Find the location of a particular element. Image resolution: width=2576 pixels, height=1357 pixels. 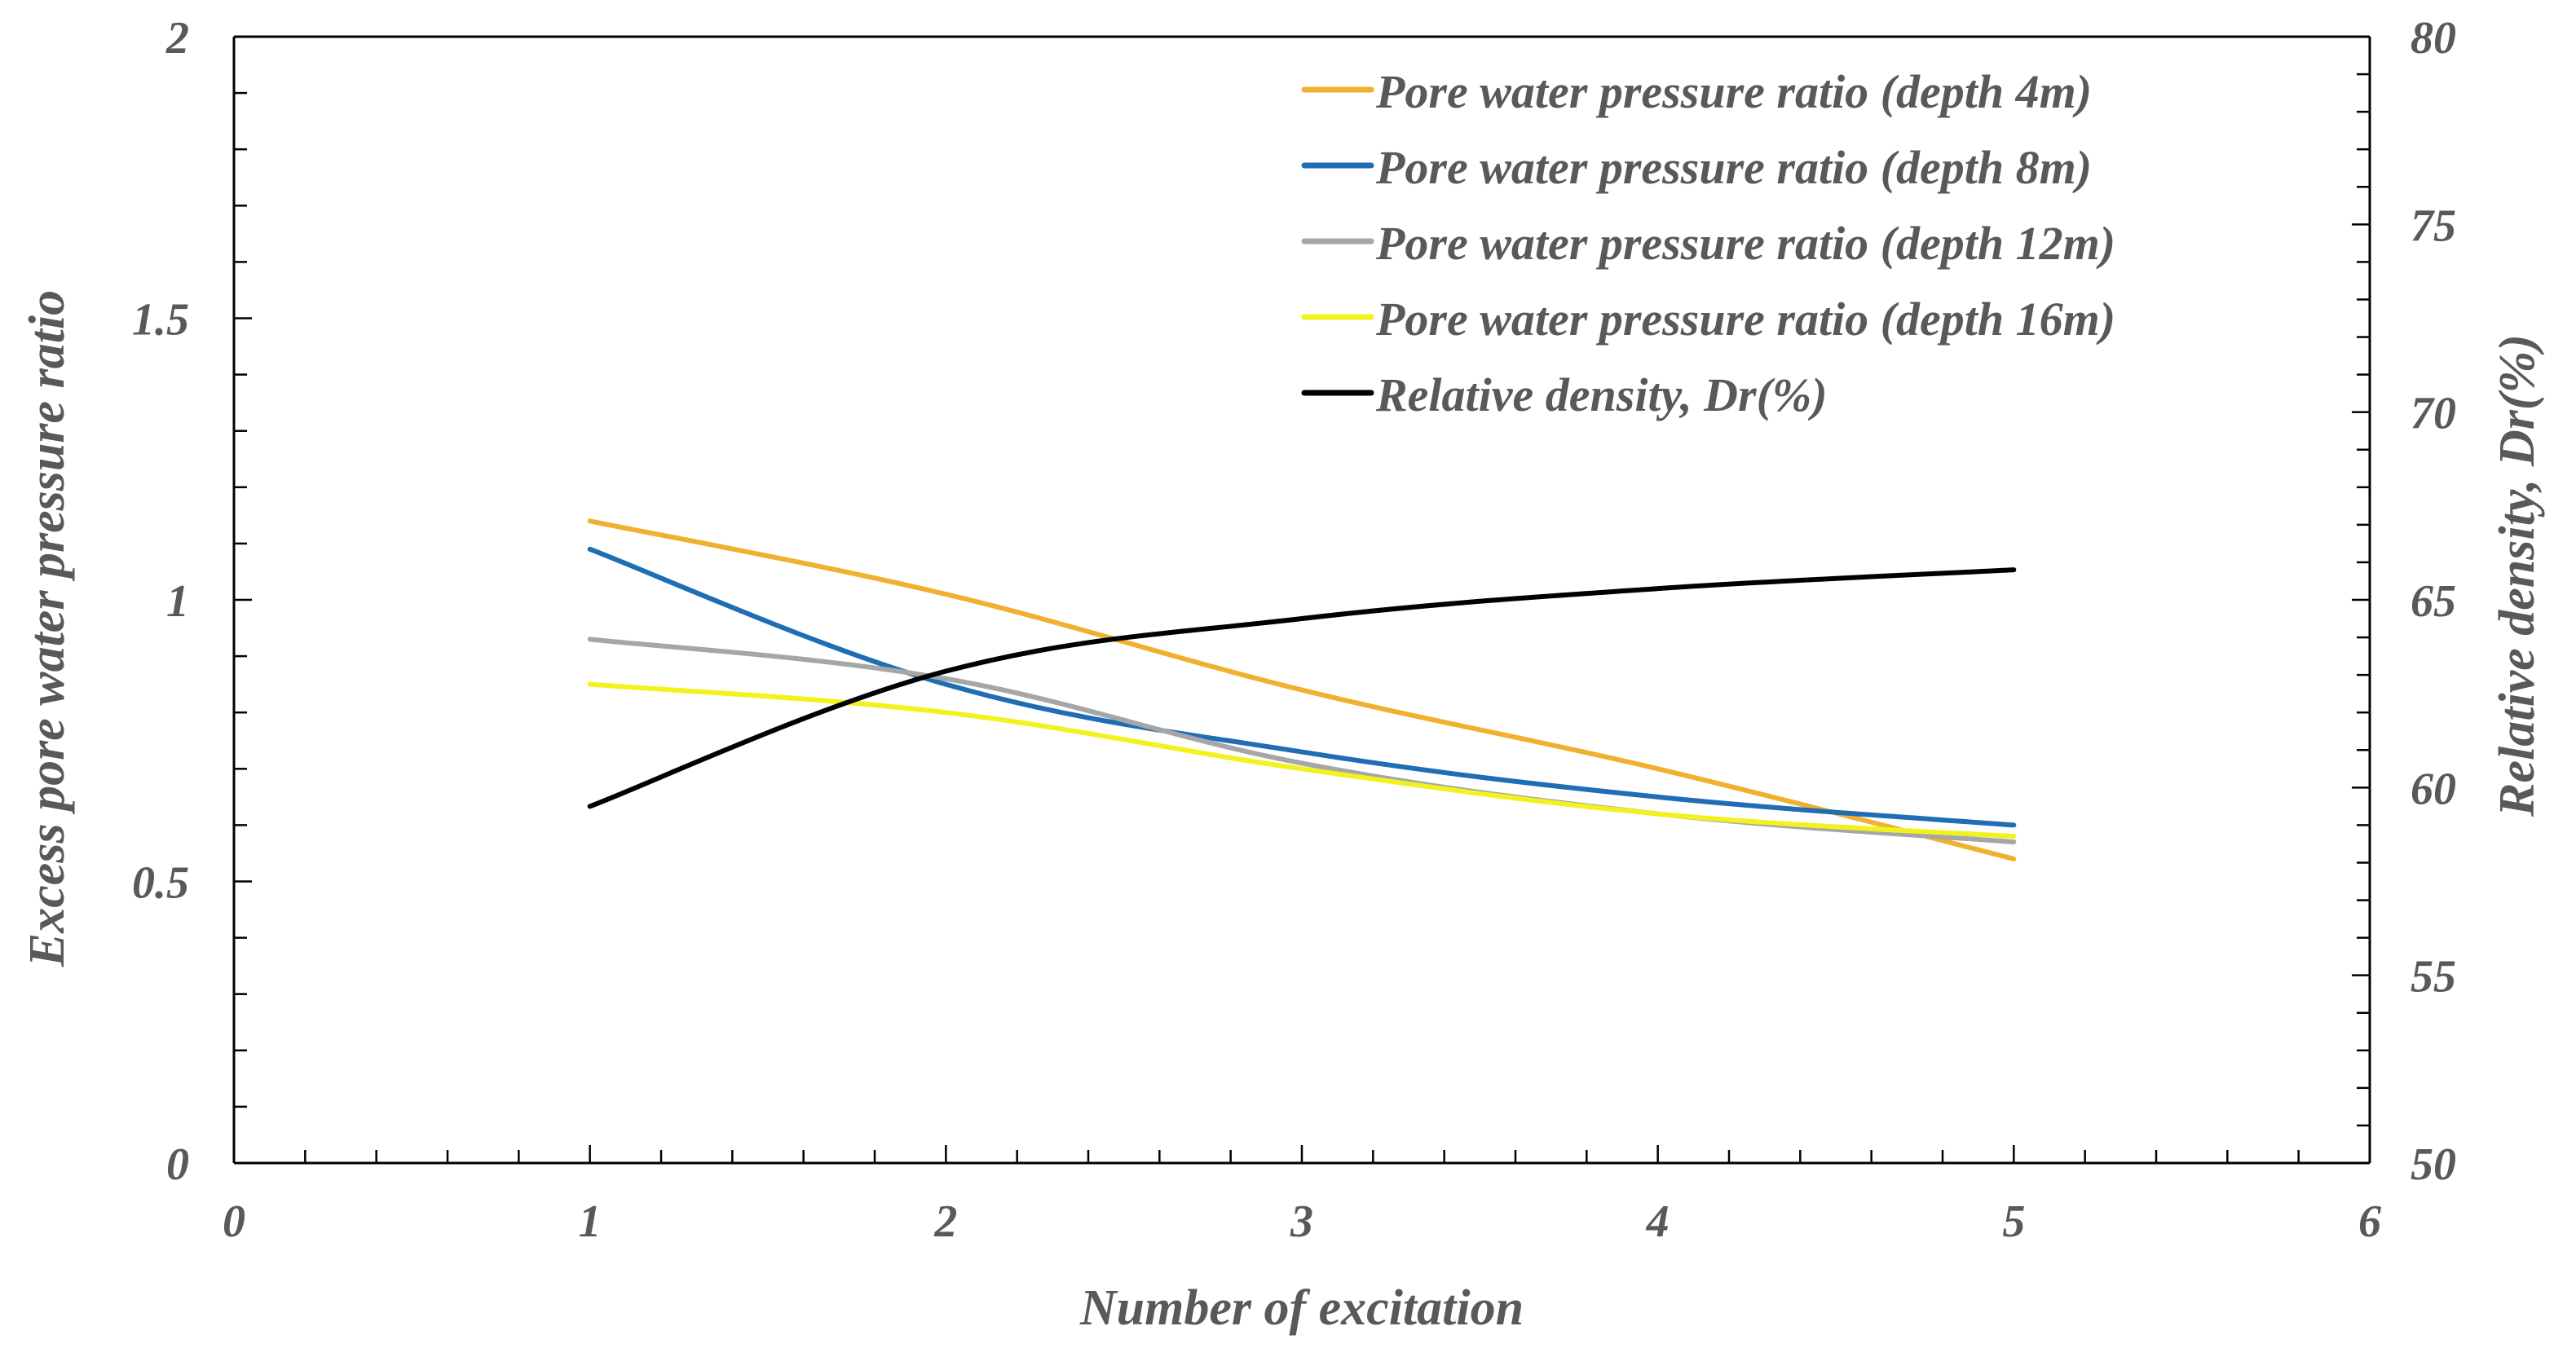

x-tick-label: 6 is located at coordinates (2369, 1221).